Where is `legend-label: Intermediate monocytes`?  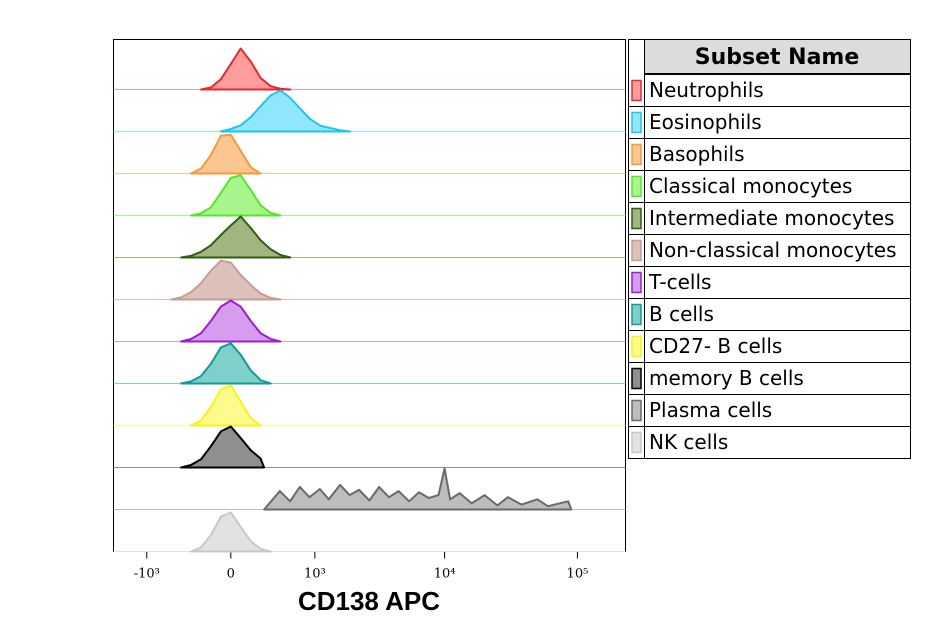 legend-label: Intermediate monocytes is located at coordinates (771, 218).